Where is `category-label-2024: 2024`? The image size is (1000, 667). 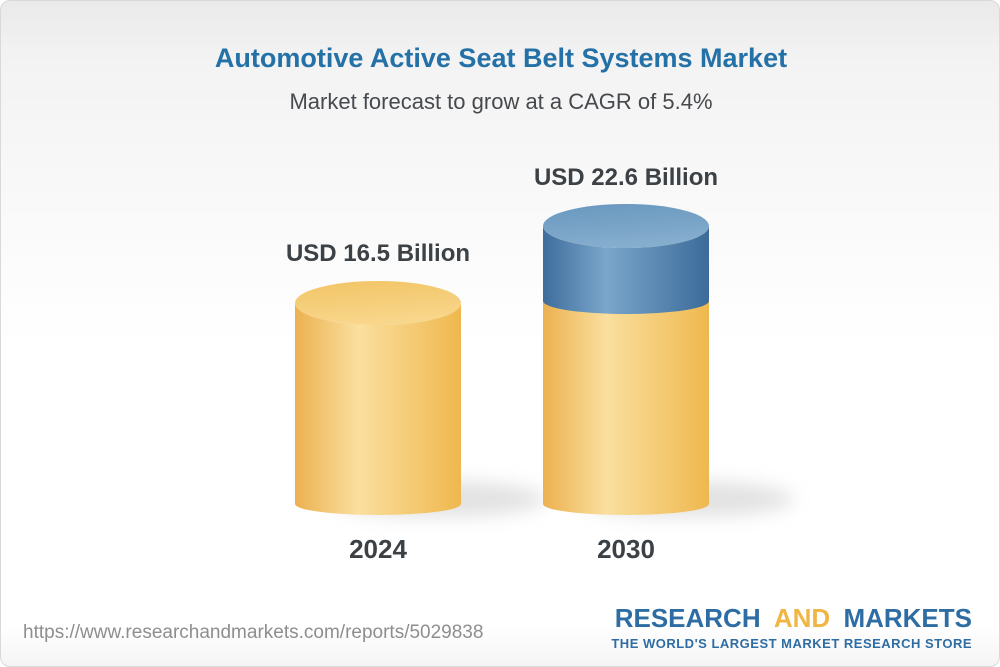
category-label-2024: 2024 is located at coordinates (378, 549).